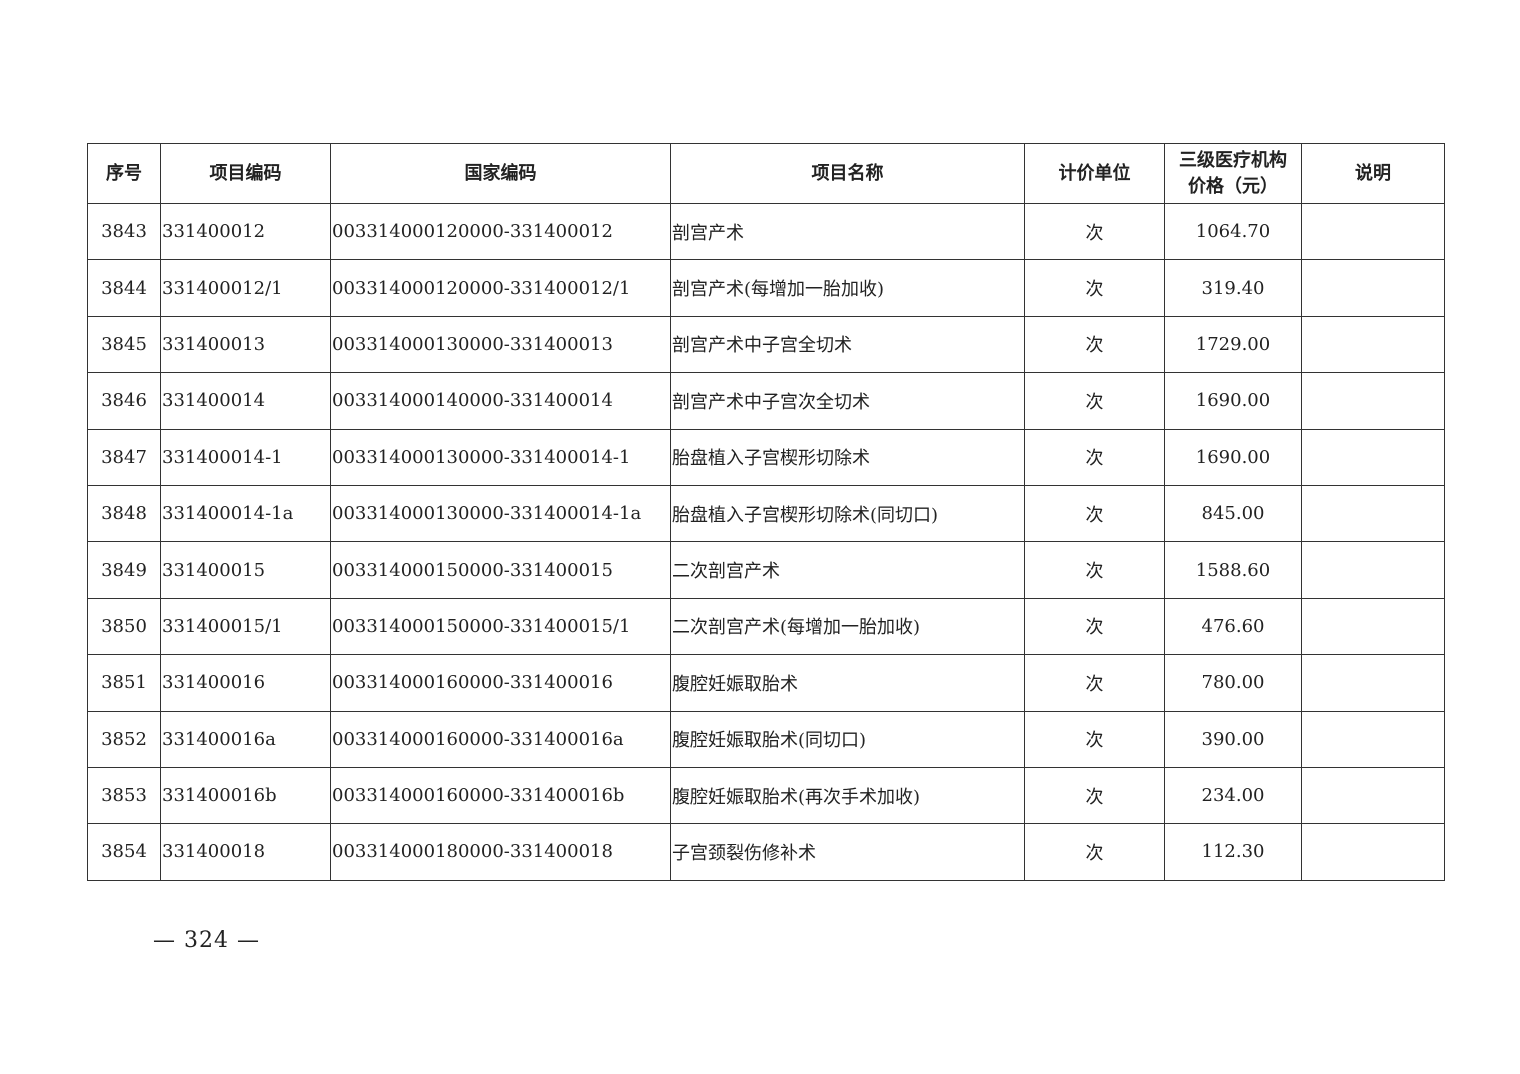  Describe the element at coordinates (245, 513) in the screenshot. I see `cell-code: 331400014-1a` at that location.